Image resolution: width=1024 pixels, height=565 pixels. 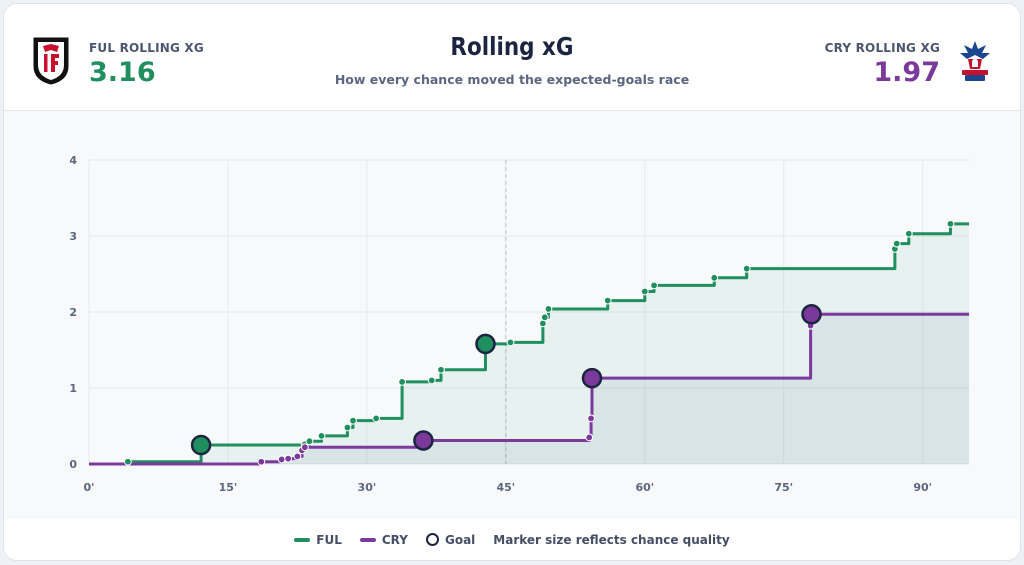 I want to click on crystal-palace-crest-icon, so click(x=975, y=61).